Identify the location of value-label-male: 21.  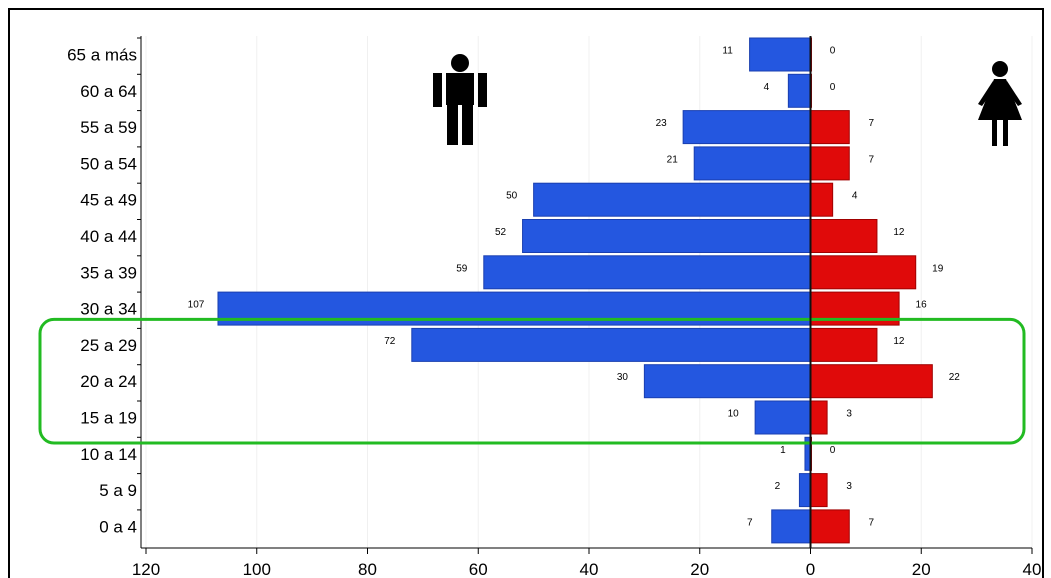
(673, 159).